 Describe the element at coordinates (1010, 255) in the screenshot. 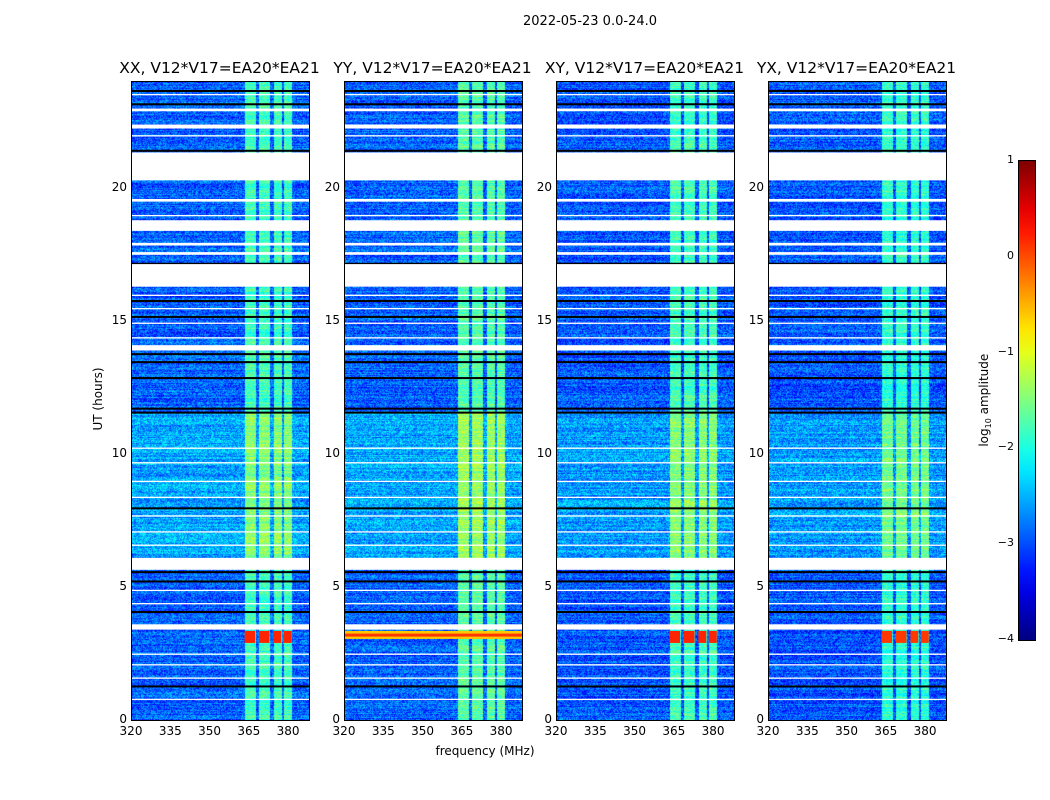

I see `colorbar-tick-label: 0` at that location.